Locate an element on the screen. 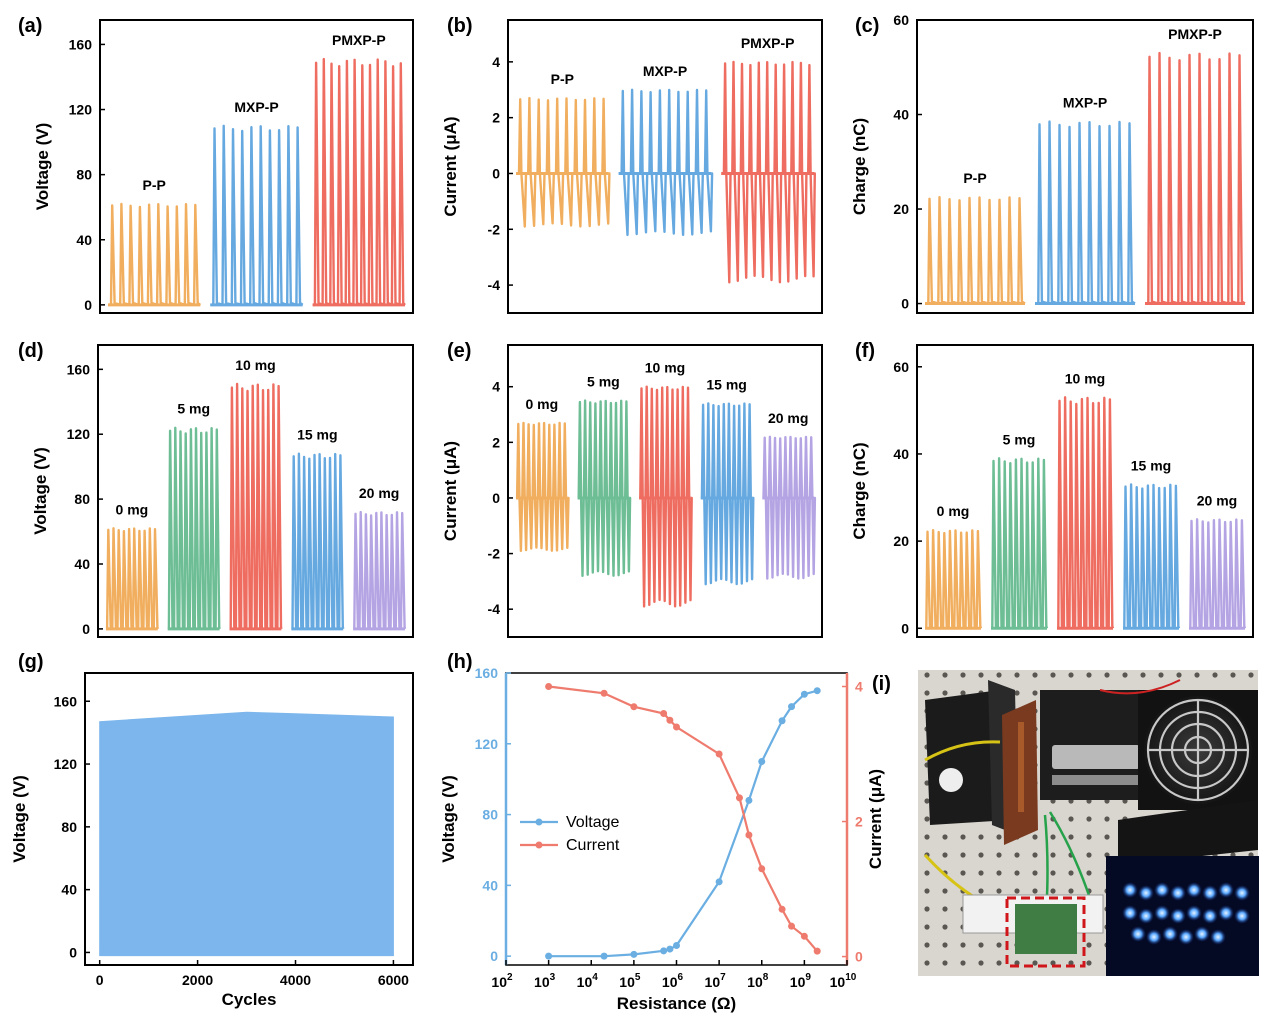 This screenshot has width=1267, height=1021. y2-tick-label: 0 is located at coordinates (859, 957).